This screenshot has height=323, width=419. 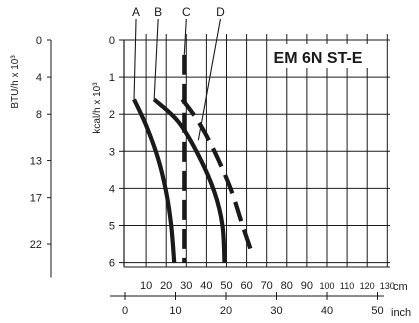 I want to click on chart-title: EM 6N ST-E, so click(x=318, y=58).